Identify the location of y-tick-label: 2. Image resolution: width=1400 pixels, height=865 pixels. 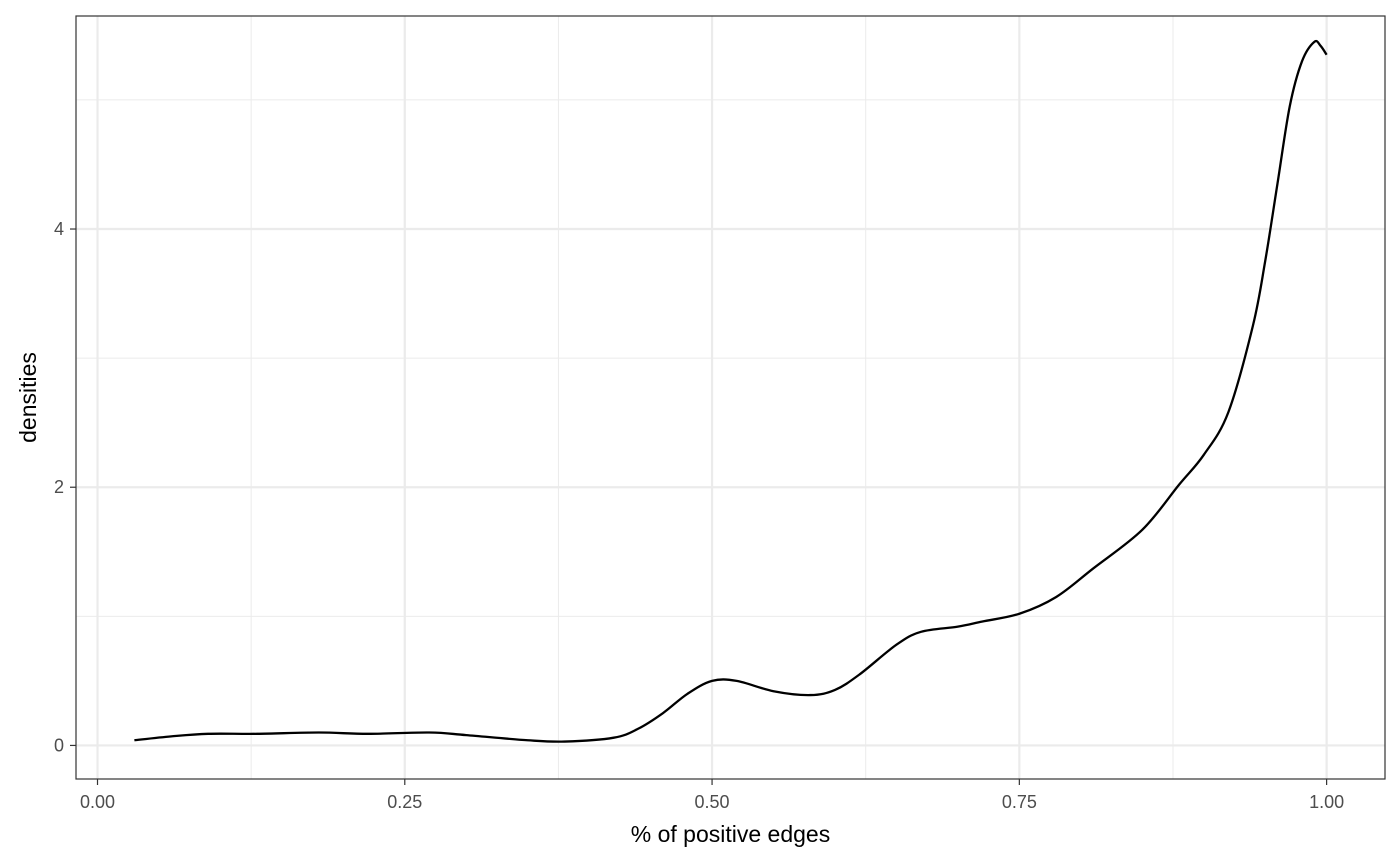
(59, 487).